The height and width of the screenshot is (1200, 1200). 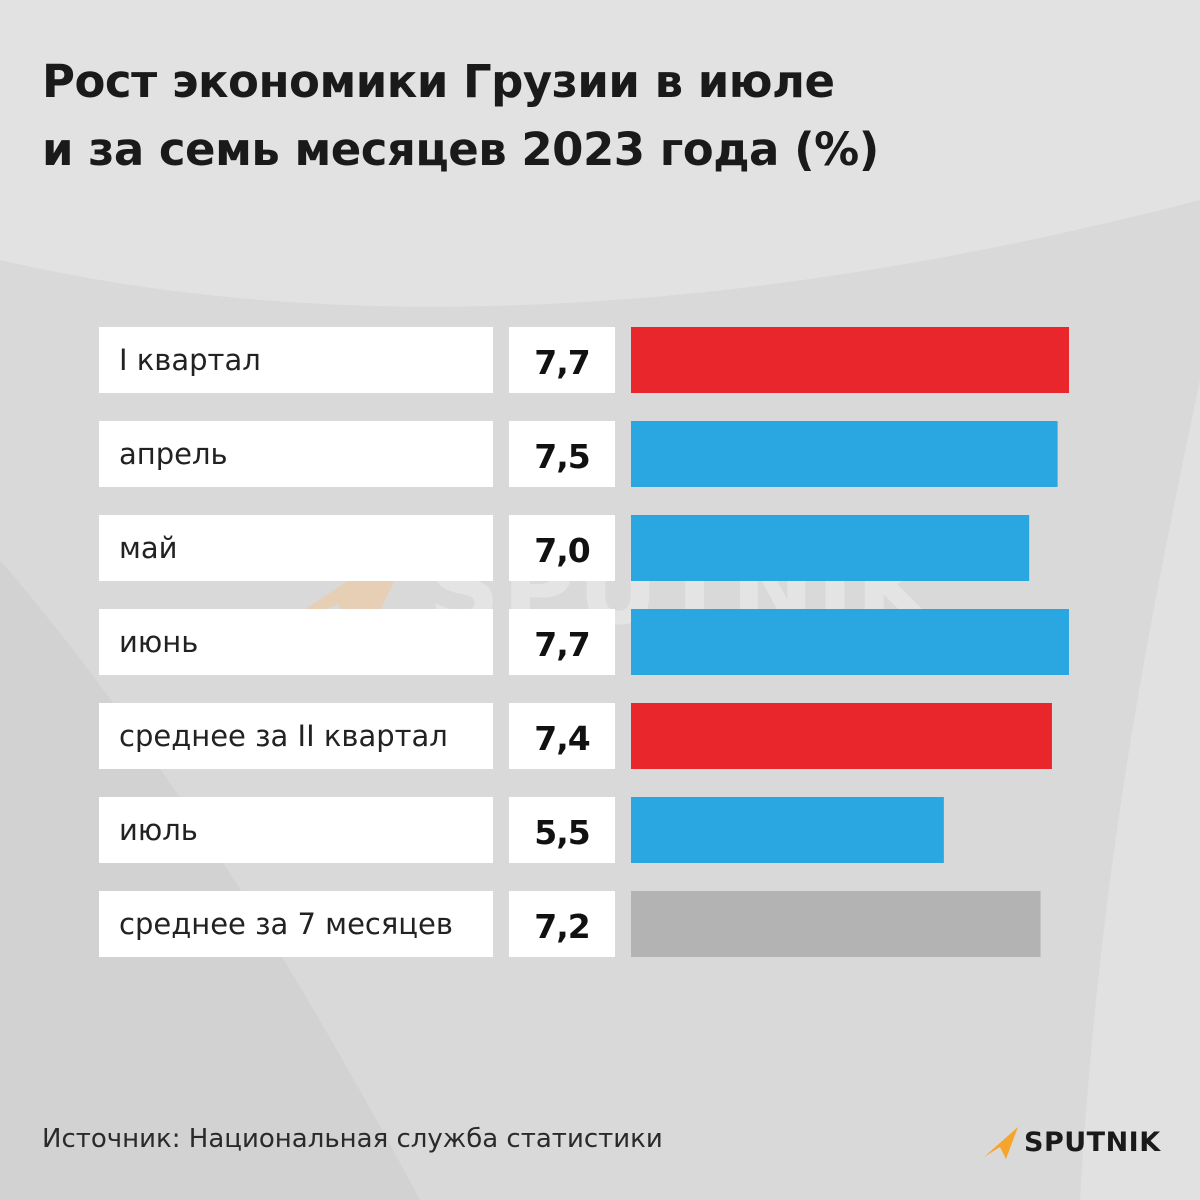 I want to click on value-label: 5,5, so click(x=561, y=832).